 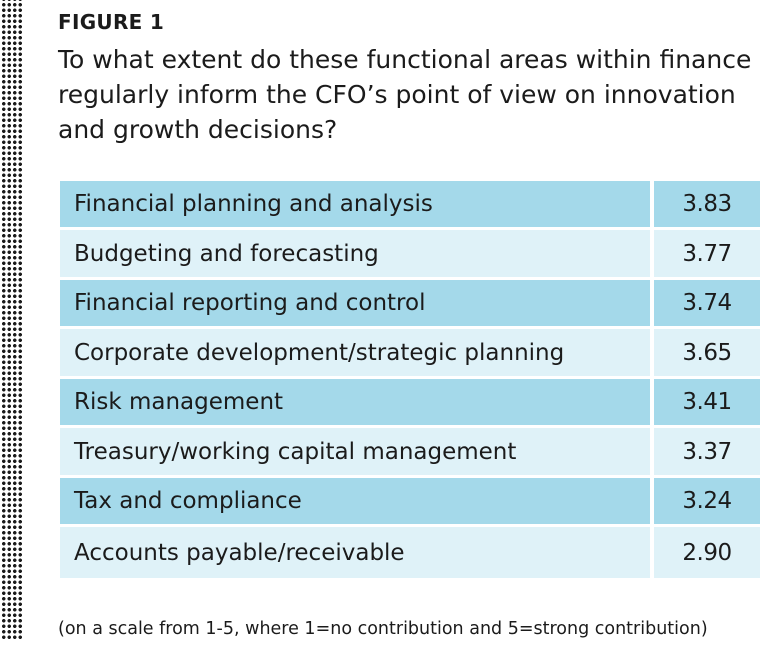 I want to click on score-value: 3.83, so click(x=707, y=204).